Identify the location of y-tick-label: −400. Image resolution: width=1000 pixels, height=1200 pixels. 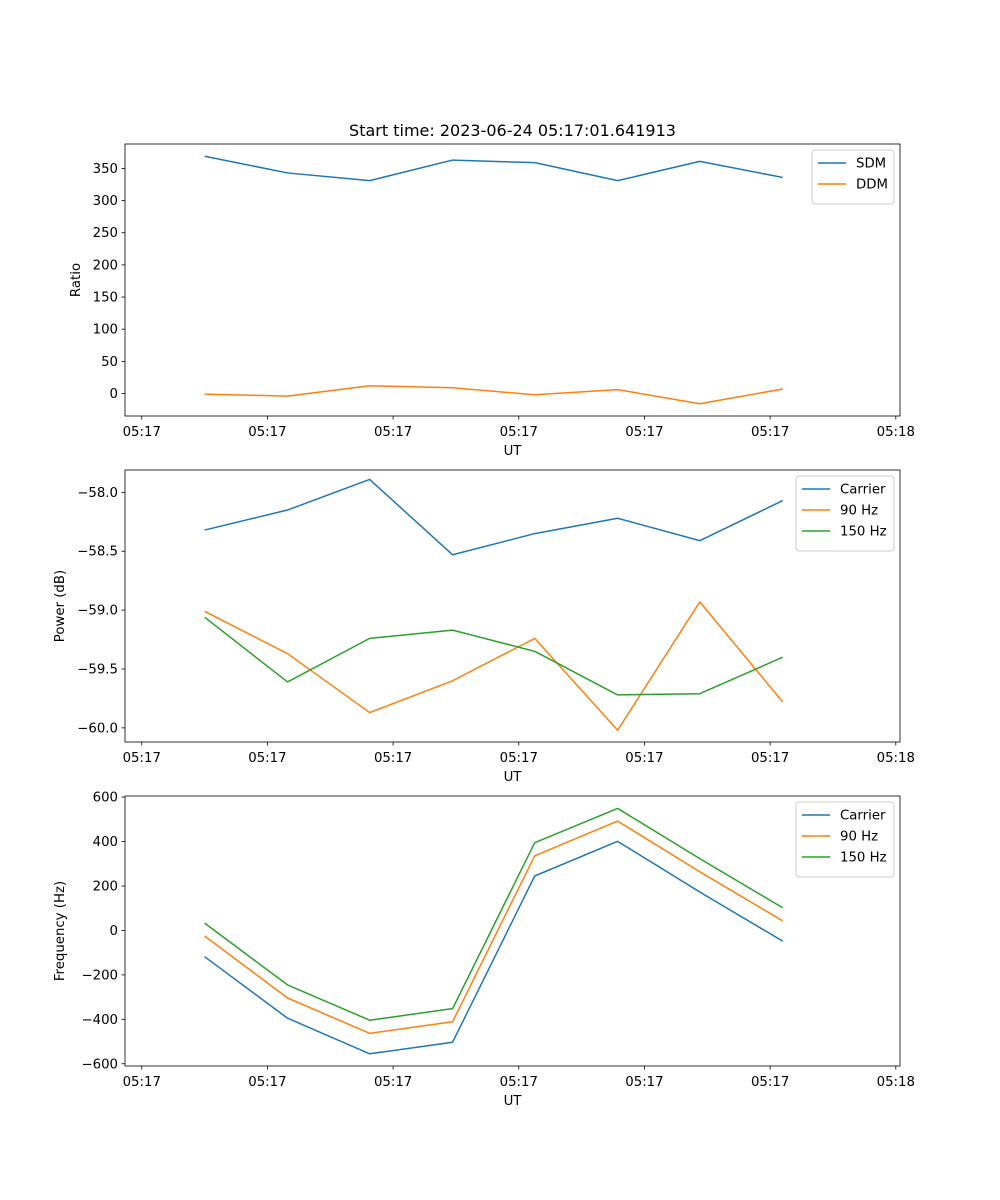
(99, 1020).